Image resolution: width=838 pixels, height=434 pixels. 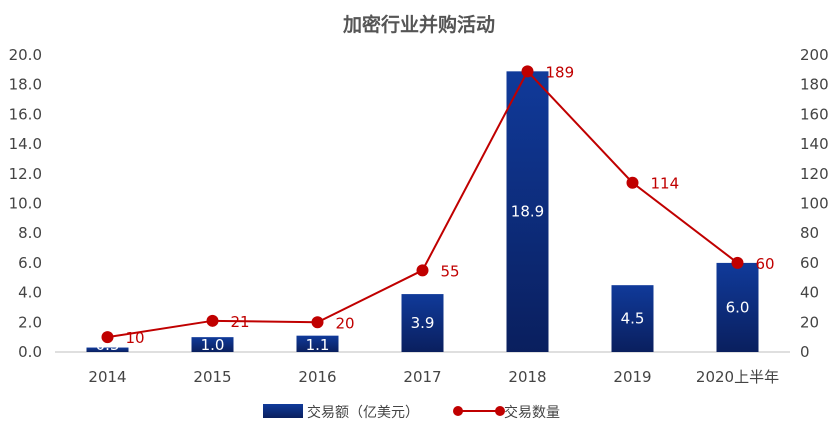 I want to click on y-right-tick-label: 120, so click(x=814, y=174).